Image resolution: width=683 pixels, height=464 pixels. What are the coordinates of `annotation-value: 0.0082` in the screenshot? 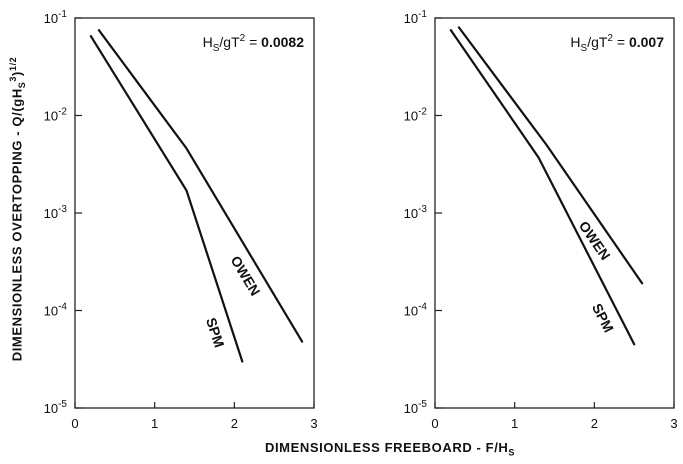 It's located at (282, 42).